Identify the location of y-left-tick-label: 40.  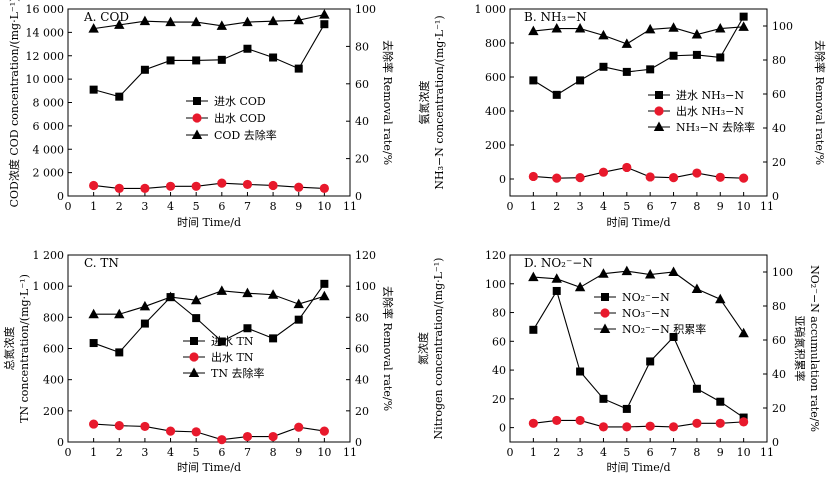
(499, 370).